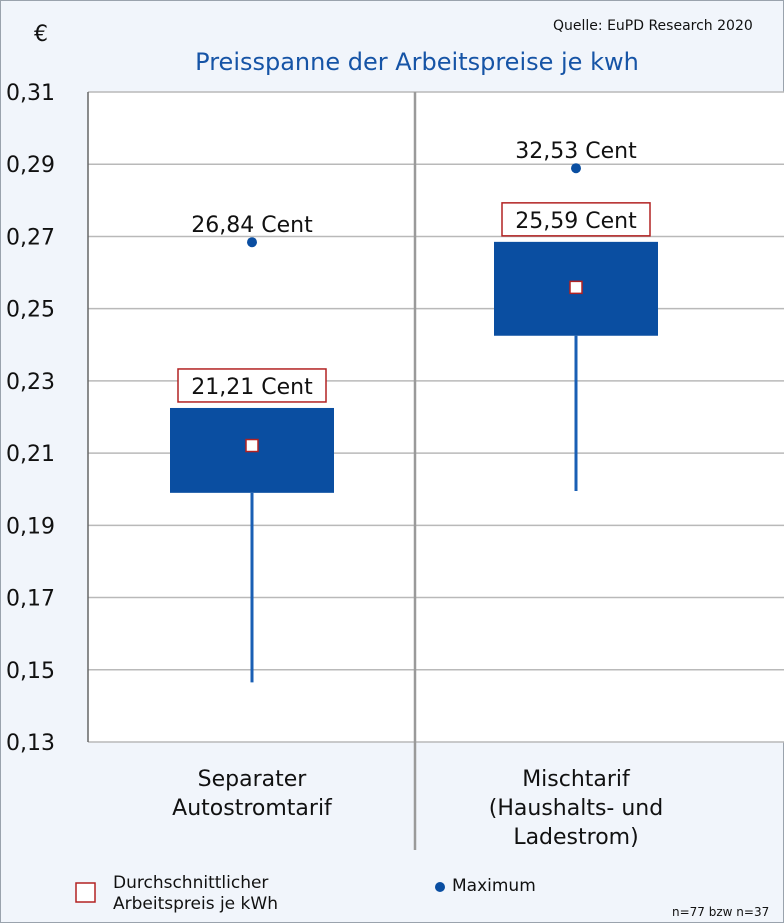 The image size is (784, 923). What do you see at coordinates (30, 93) in the screenshot?
I see `y-tick-label: 0,31` at bounding box center [30, 93].